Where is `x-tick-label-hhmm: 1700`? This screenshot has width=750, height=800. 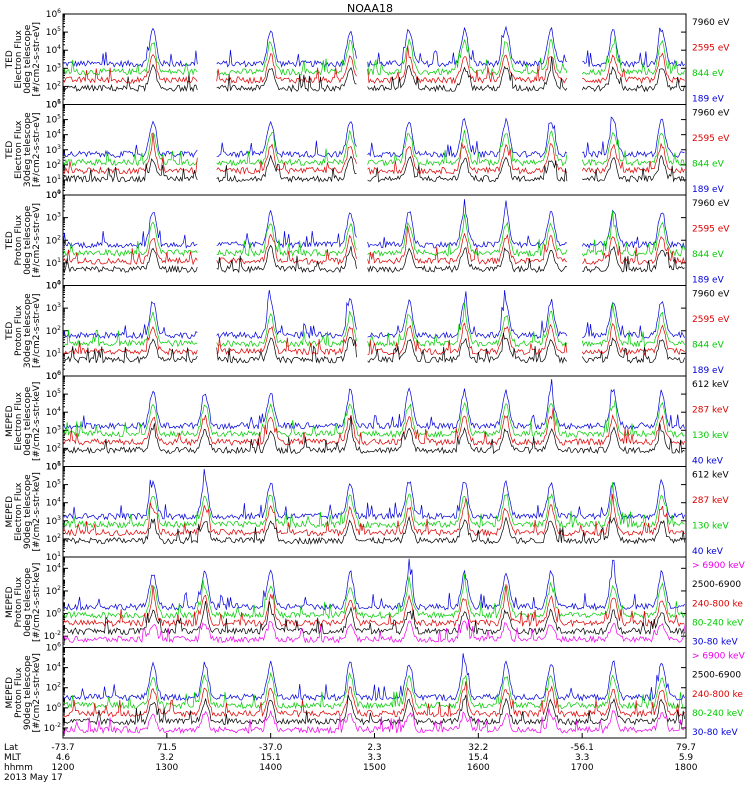
x-tick-label-hhmm: 1700 is located at coordinates (582, 768).